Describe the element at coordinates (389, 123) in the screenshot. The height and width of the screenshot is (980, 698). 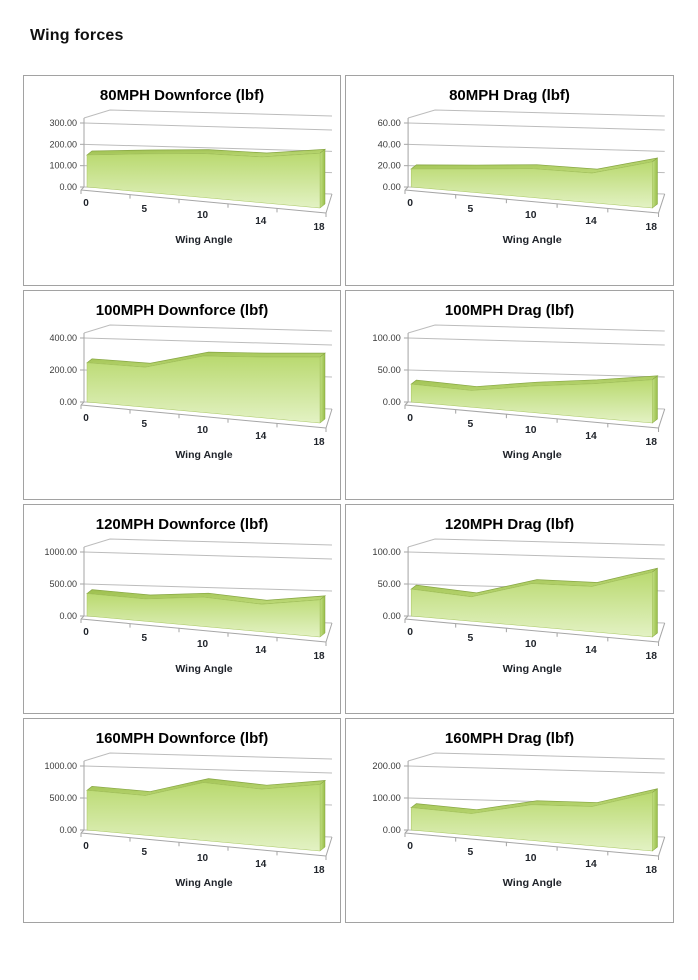
I see `y-tick-label: 60.00` at that location.